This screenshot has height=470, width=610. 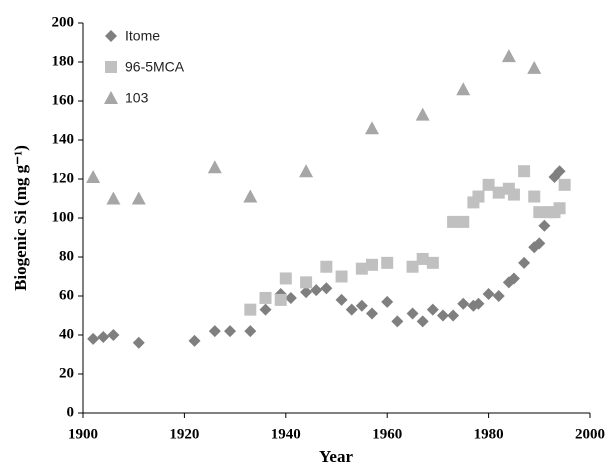 What do you see at coordinates (63, 178) in the screenshot?
I see `y-tick-label: 120` at bounding box center [63, 178].